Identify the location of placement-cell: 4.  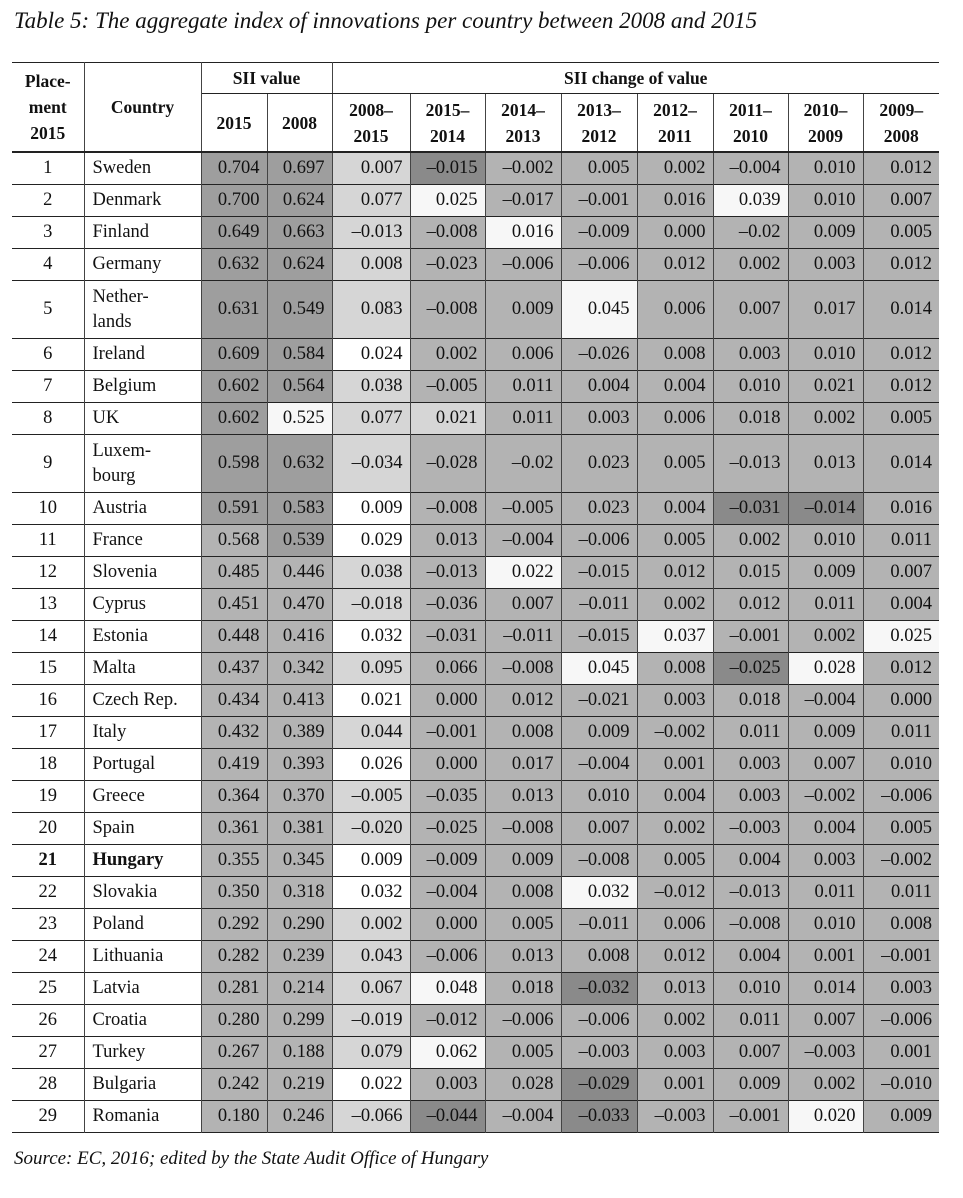
(48, 264).